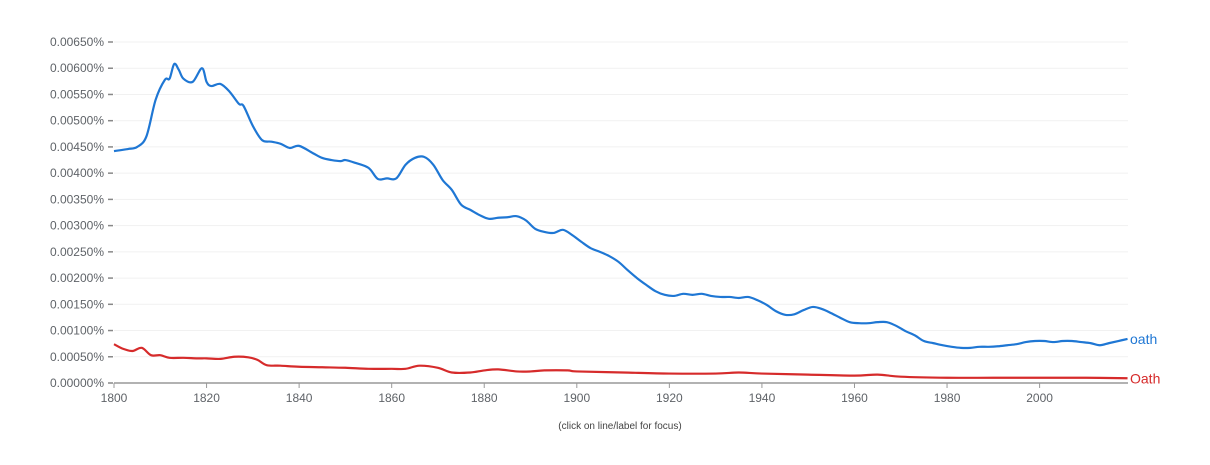 The height and width of the screenshot is (465, 1210). What do you see at coordinates (77, 278) in the screenshot?
I see `y-tick-label: 0.00200%` at bounding box center [77, 278].